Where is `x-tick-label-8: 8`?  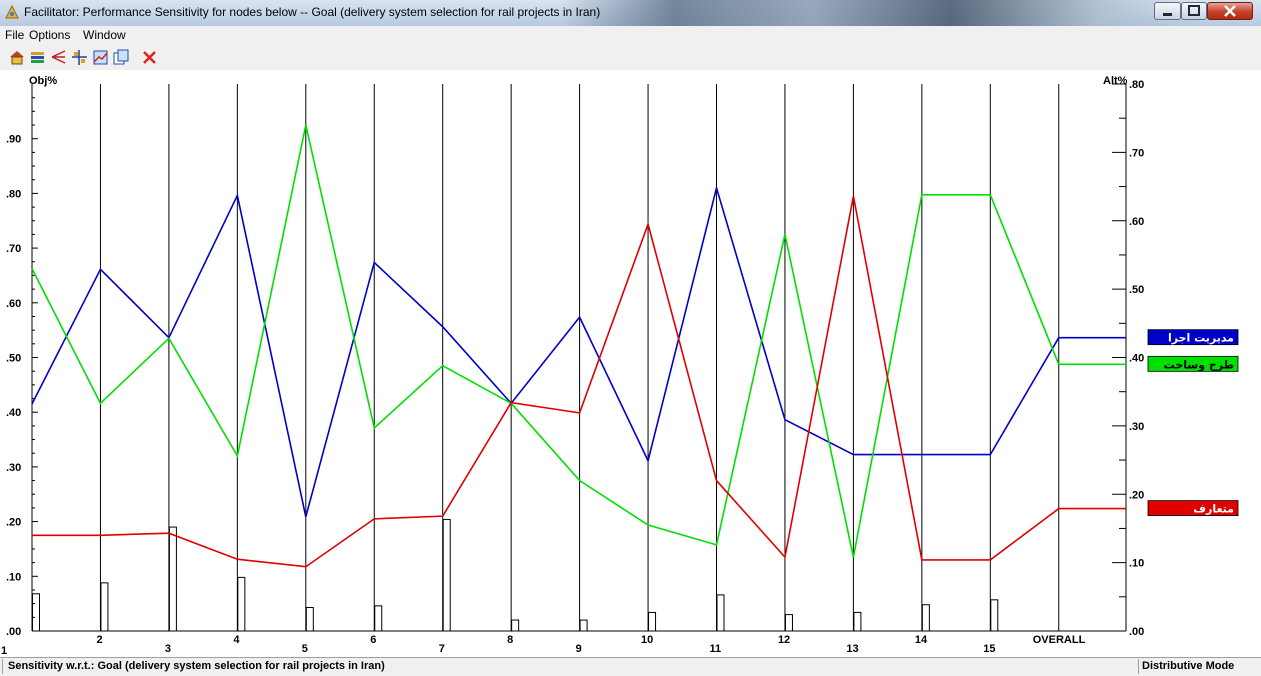 x-tick-label-8: 8 is located at coordinates (510, 640).